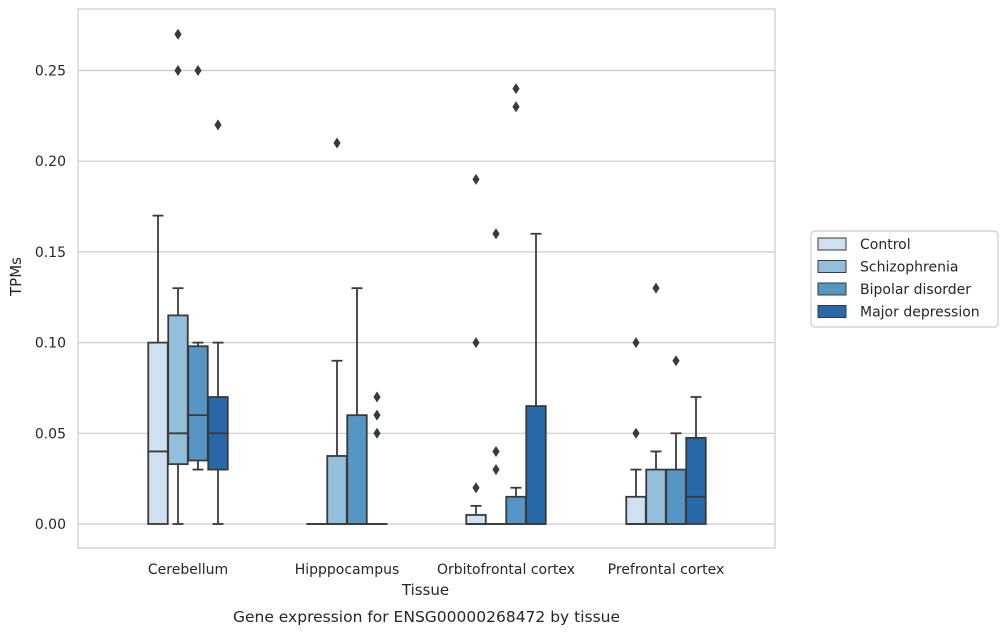 This screenshot has height=634, width=1007. I want to click on legend-label: Control, so click(885, 245).